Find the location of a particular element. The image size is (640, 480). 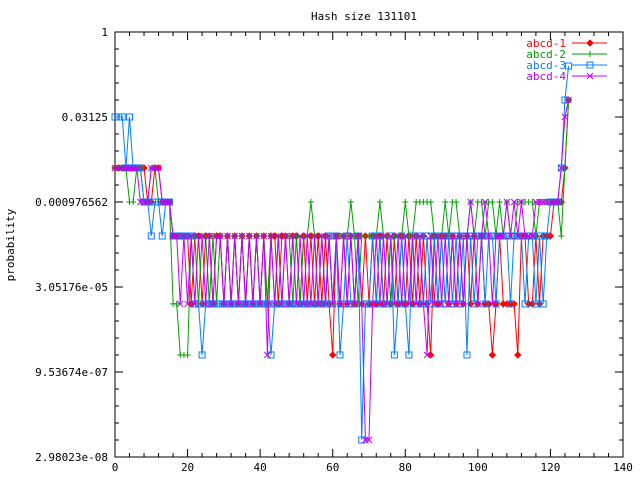

y-axis-label: probability is located at coordinates (10, 244).